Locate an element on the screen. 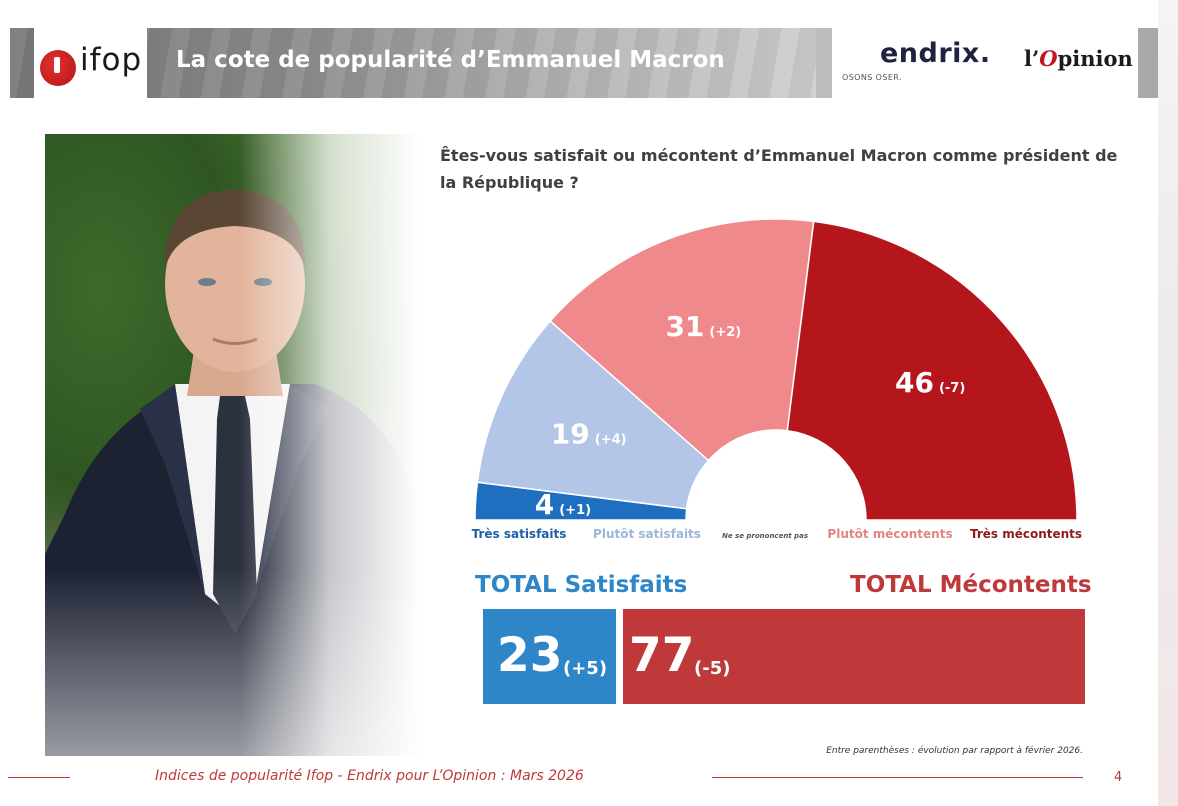 The height and width of the screenshot is (806, 1178). ifop-logo-mark-icon is located at coordinates (58, 68).